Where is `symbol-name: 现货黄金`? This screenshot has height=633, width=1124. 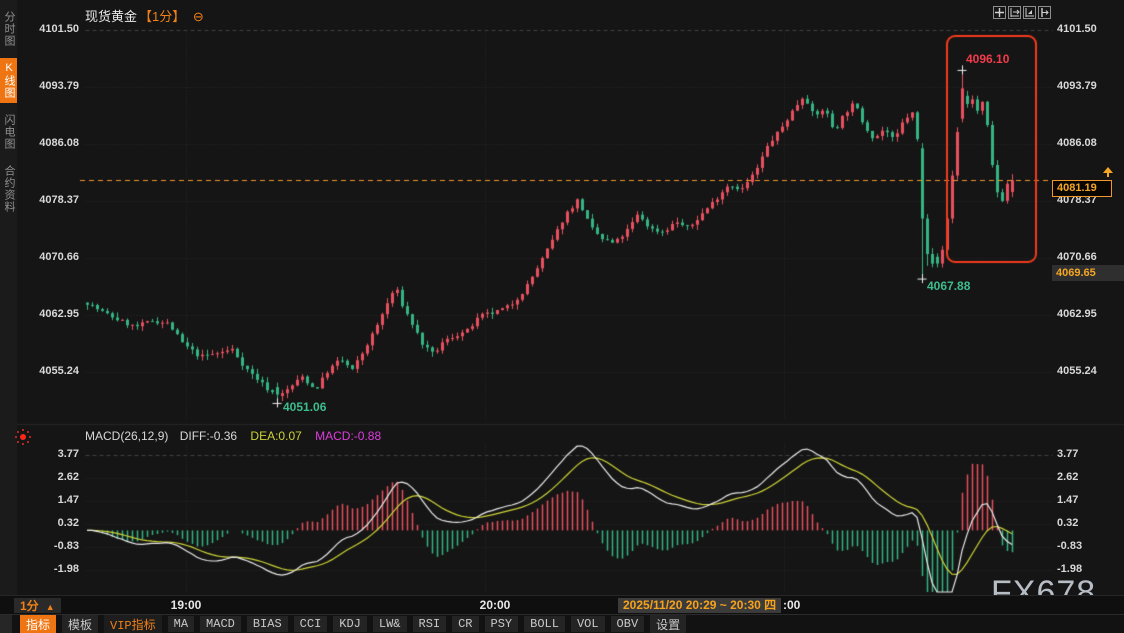 symbol-name: 现货黄金 is located at coordinates (111, 16).